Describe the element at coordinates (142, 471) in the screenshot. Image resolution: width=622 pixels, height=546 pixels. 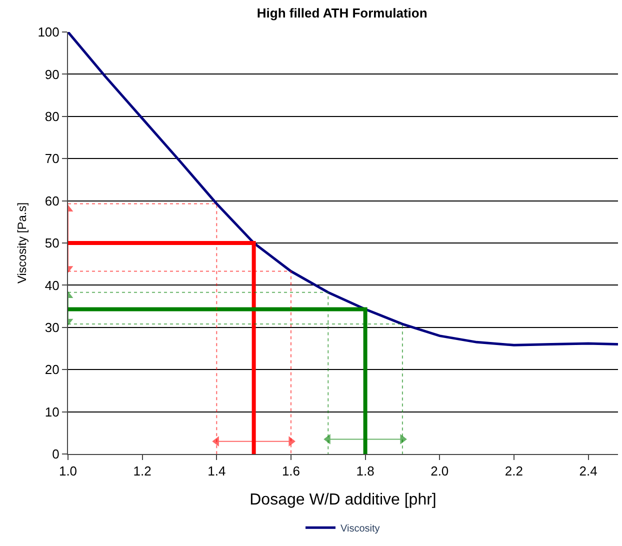
I see `x-tick-label: 1.2` at that location.